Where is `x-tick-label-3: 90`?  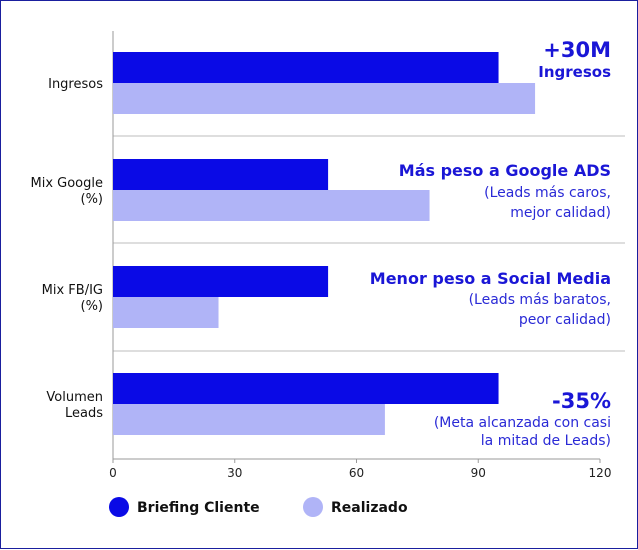
x-tick-label-3: 90 is located at coordinates (478, 473).